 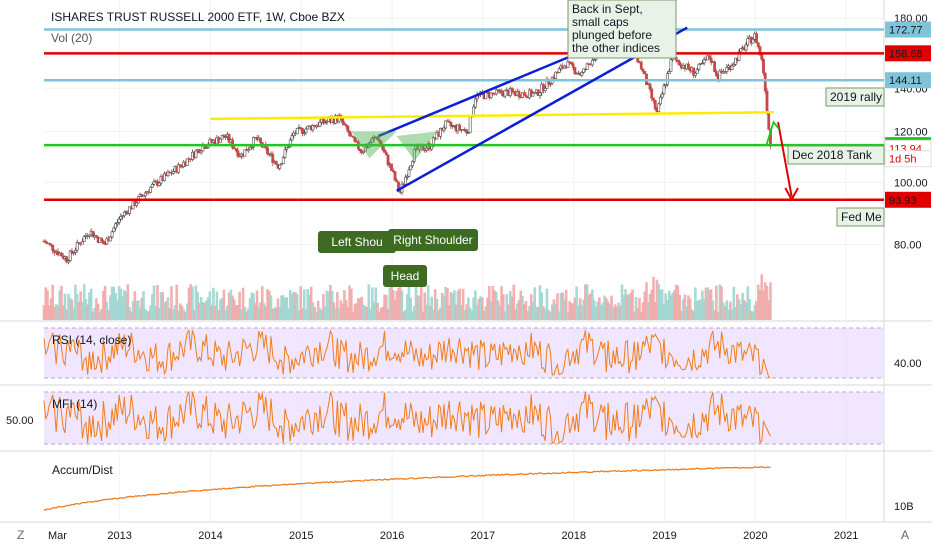 I want to click on callout-2019-rally-text: 2019 rally, so click(x=856, y=97).